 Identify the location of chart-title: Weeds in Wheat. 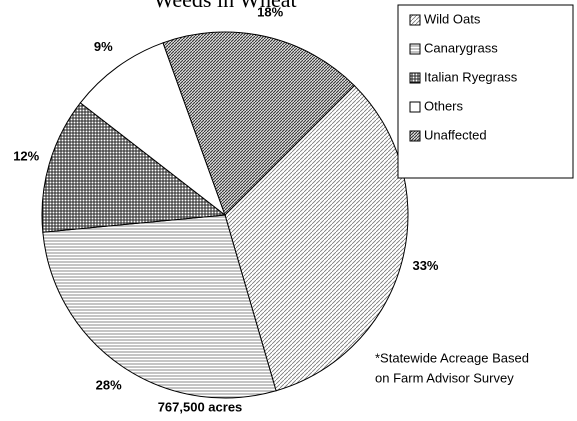
(224, 6).